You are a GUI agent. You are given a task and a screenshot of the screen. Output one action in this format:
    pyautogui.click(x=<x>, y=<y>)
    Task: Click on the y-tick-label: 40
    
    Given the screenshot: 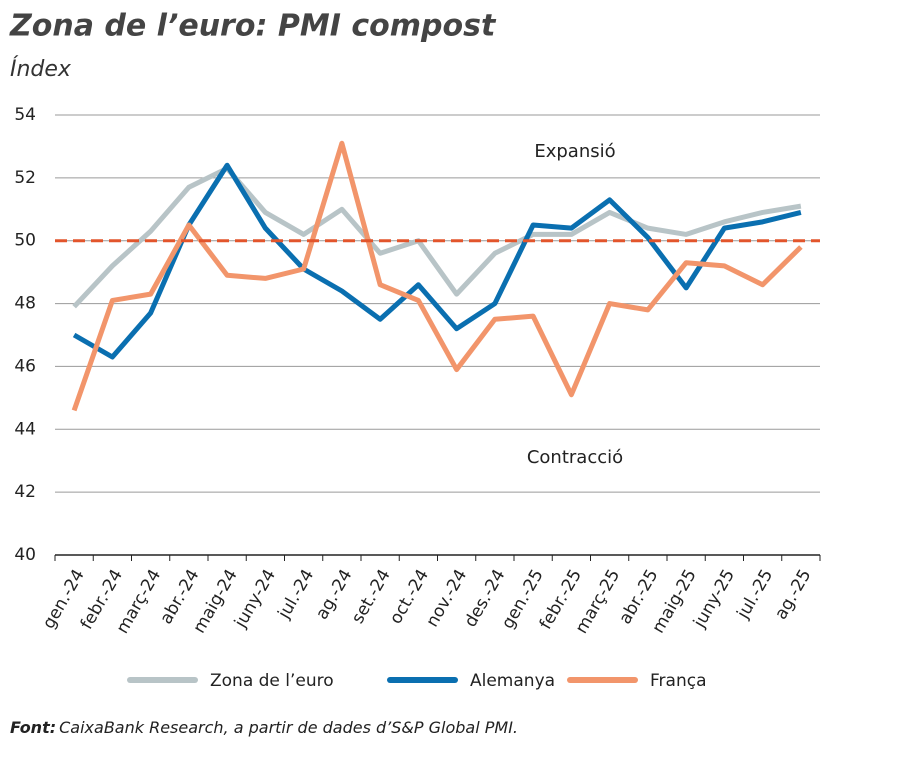 What is the action you would take?
    pyautogui.click(x=25, y=555)
    